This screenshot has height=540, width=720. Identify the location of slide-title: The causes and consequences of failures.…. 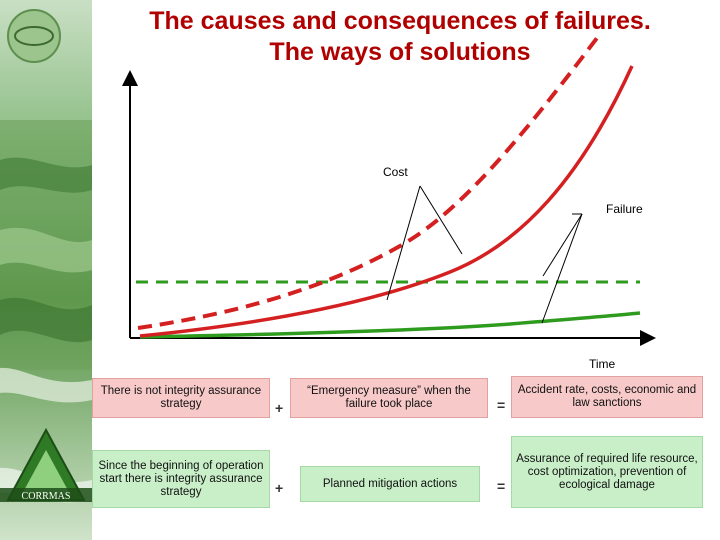
(400, 37).